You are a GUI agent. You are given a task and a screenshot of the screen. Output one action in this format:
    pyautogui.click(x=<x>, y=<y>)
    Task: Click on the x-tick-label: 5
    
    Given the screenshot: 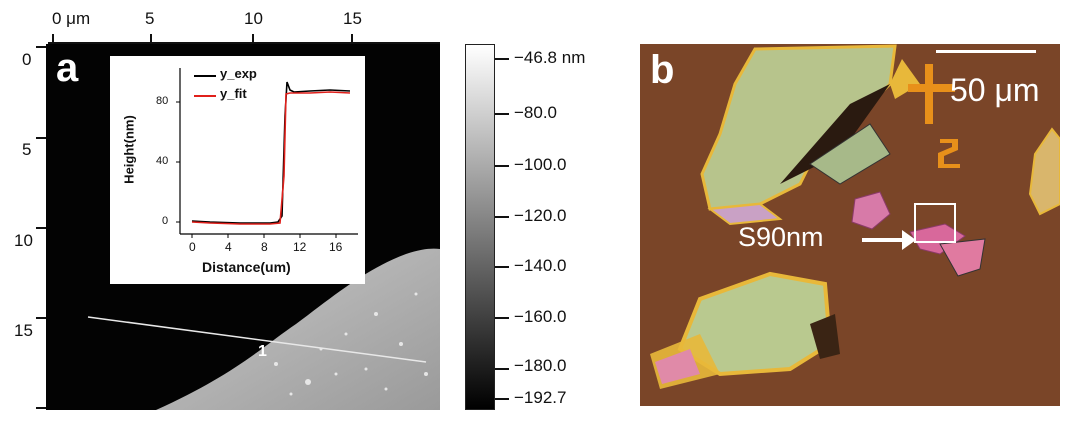 What is the action you would take?
    pyautogui.click(x=150, y=18)
    